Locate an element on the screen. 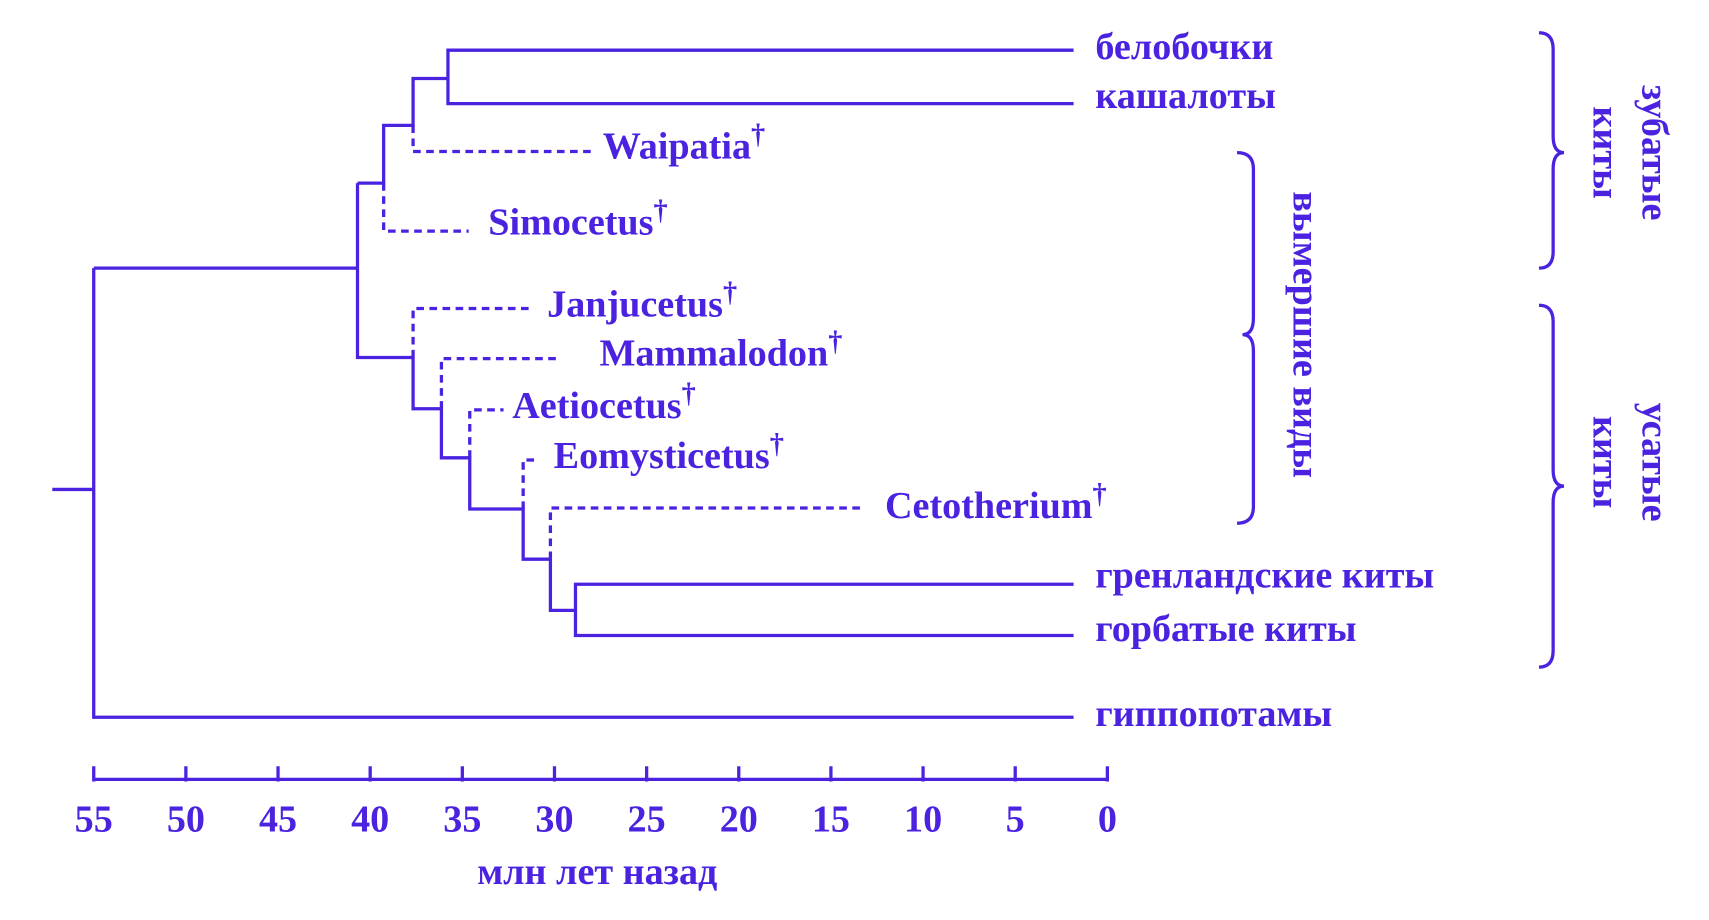  leaf-label: горбатые киты is located at coordinates (1225, 629).